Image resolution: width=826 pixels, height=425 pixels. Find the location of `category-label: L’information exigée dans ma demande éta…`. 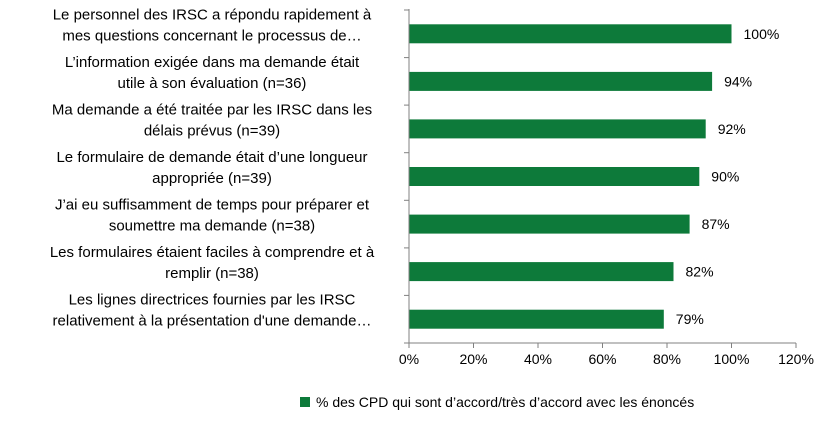

category-label: L’information exigée dans ma demande éta… is located at coordinates (212, 62).